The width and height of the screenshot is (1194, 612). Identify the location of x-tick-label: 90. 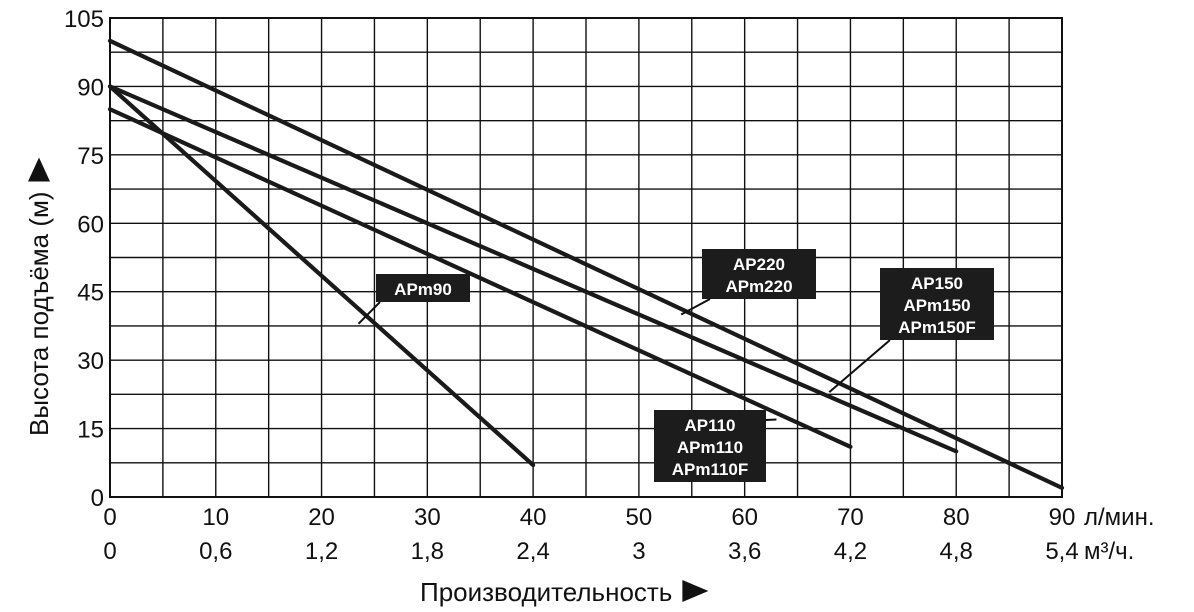
(1062, 517).